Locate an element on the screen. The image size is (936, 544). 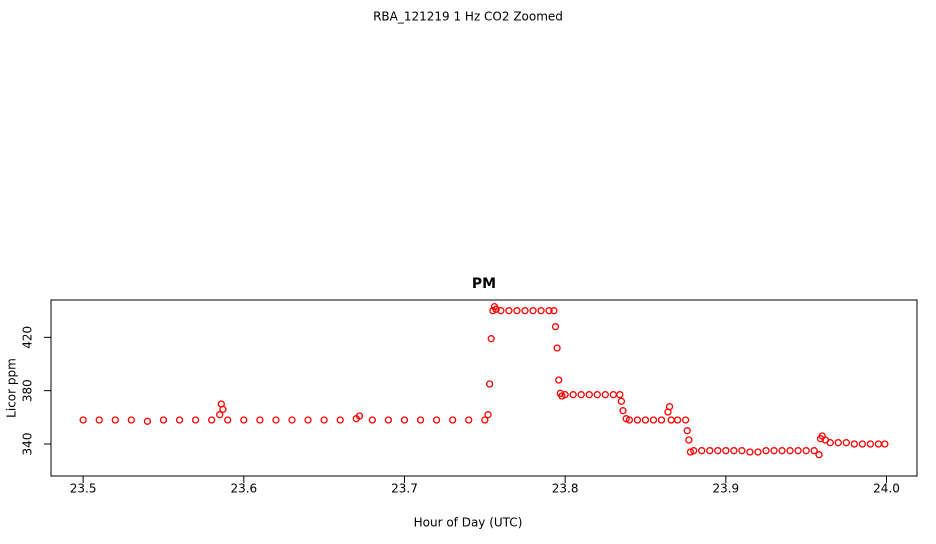
y-tick-label: 380 is located at coordinates (28, 390).